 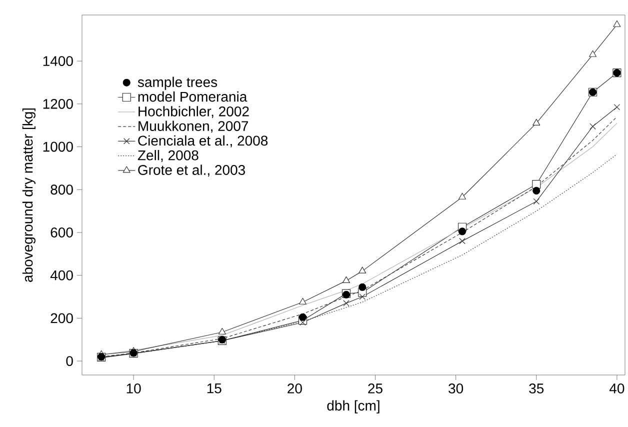 I want to click on y-tick-label: 1000, so click(x=58, y=147).